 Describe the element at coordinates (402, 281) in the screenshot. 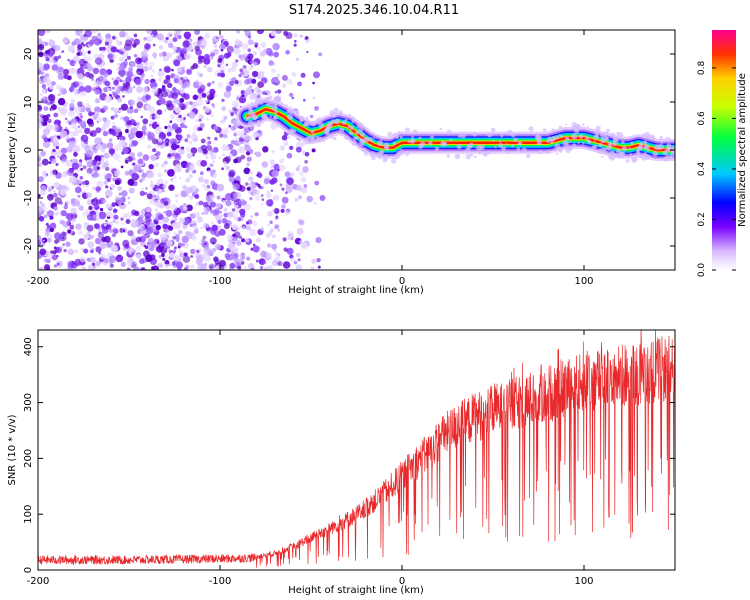

I see `spectrogram-x-tick-label: 0` at that location.